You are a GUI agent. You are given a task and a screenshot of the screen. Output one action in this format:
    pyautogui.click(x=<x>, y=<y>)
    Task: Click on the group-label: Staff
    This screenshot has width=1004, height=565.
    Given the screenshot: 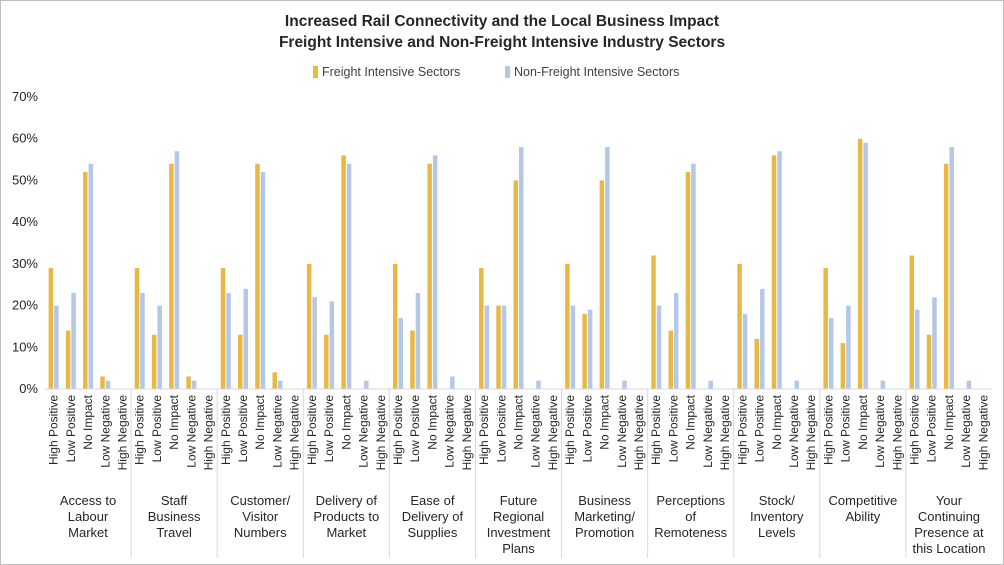 What is the action you would take?
    pyautogui.click(x=174, y=500)
    